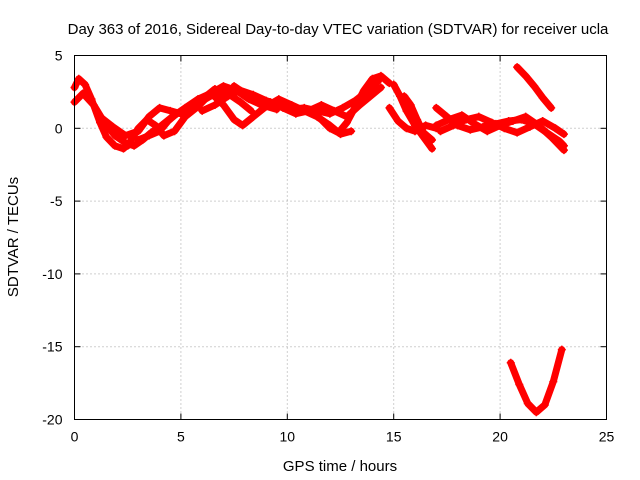 The width and height of the screenshot is (640, 480). I want to click on y-axis-label: SDTVAR / TECUs, so click(13, 237).